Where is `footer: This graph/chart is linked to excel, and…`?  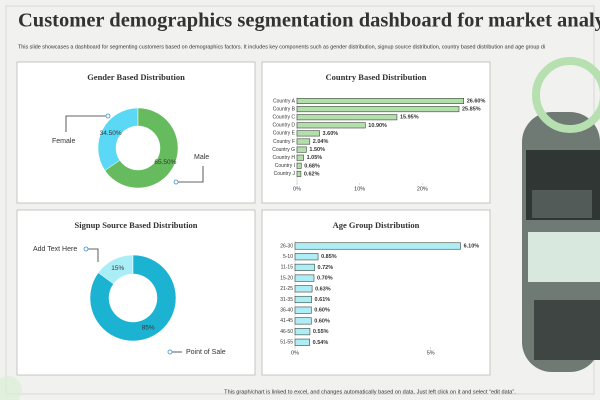 footer: This graph/chart is linked to excel, and… is located at coordinates (370, 392).